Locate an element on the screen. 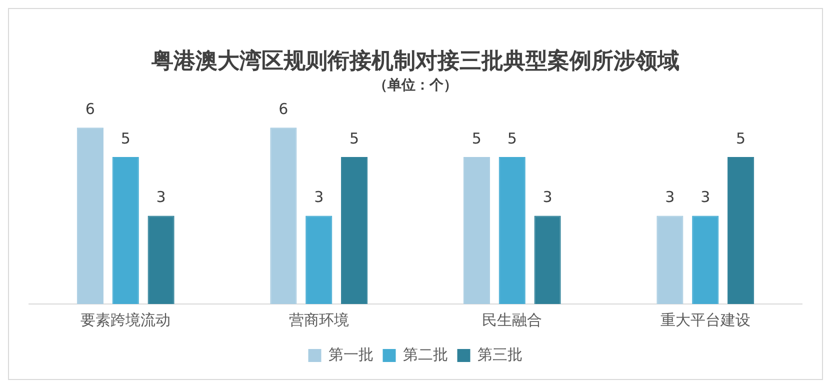  chart-subtitle: （单位：个） is located at coordinates (416, 85).